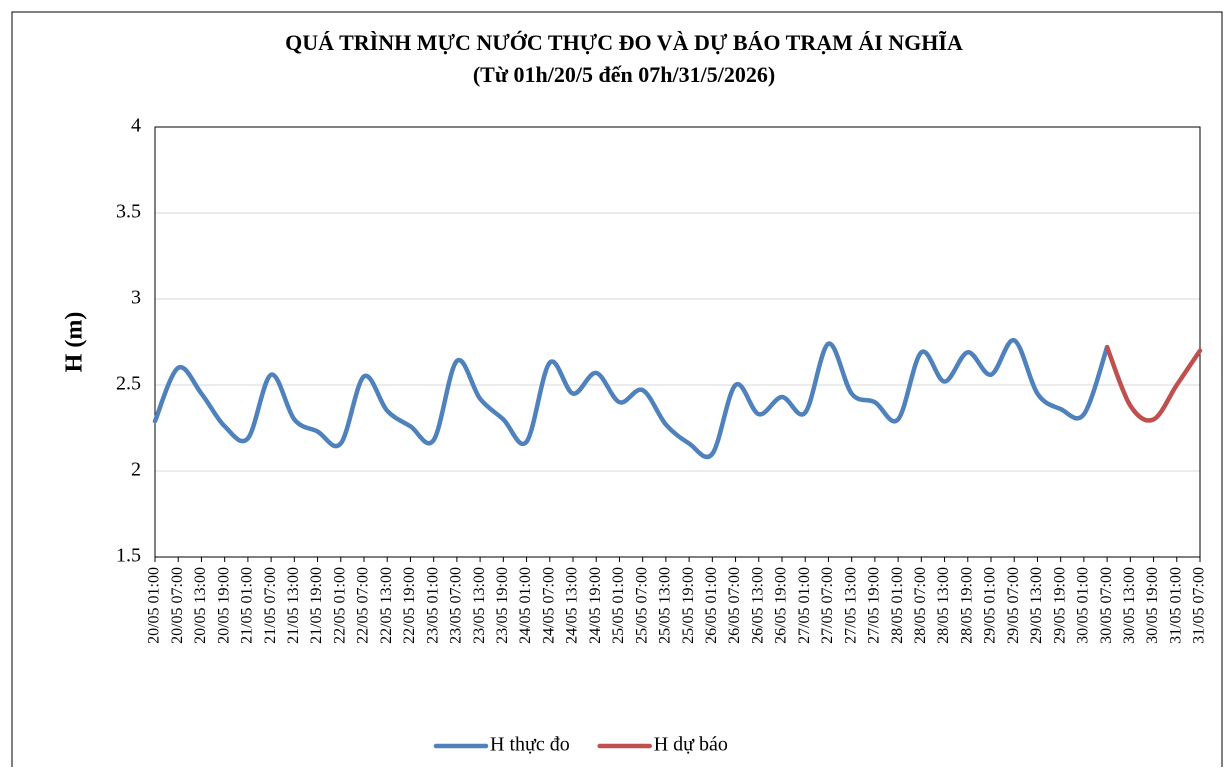 Image resolution: width=1230 pixels, height=772 pixels. What do you see at coordinates (624, 74) in the screenshot?
I see `chart-subtitle: (Từ 01h/20/5 đến 07h/31/5/2026)` at bounding box center [624, 74].